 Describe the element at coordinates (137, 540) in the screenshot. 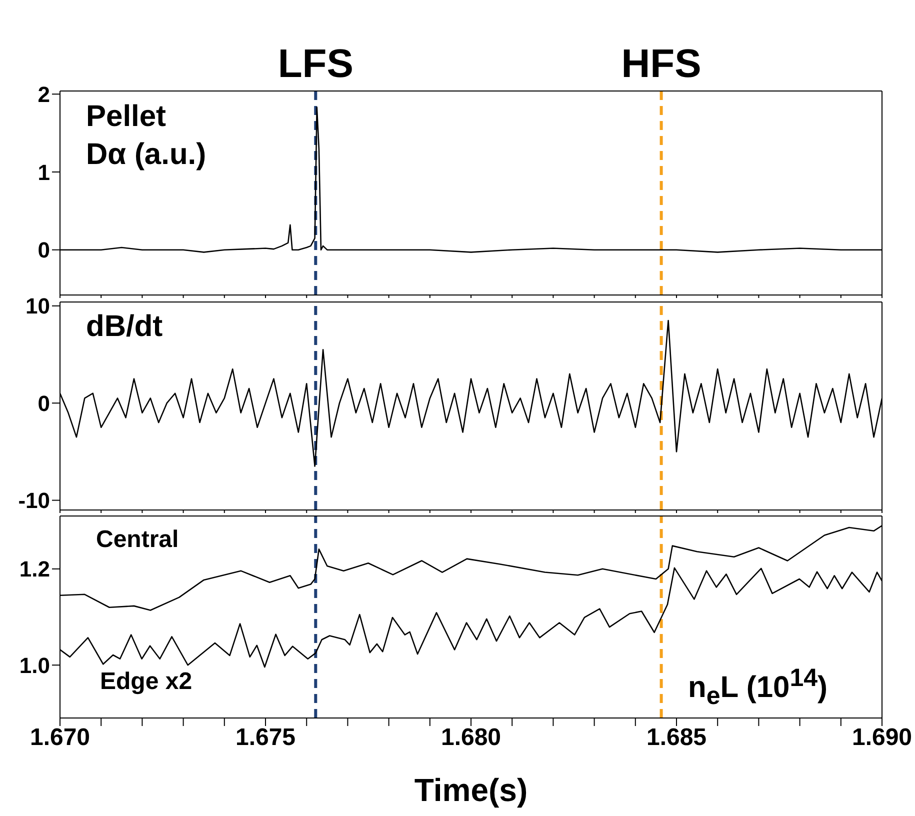

I see `series-label: Central` at that location.